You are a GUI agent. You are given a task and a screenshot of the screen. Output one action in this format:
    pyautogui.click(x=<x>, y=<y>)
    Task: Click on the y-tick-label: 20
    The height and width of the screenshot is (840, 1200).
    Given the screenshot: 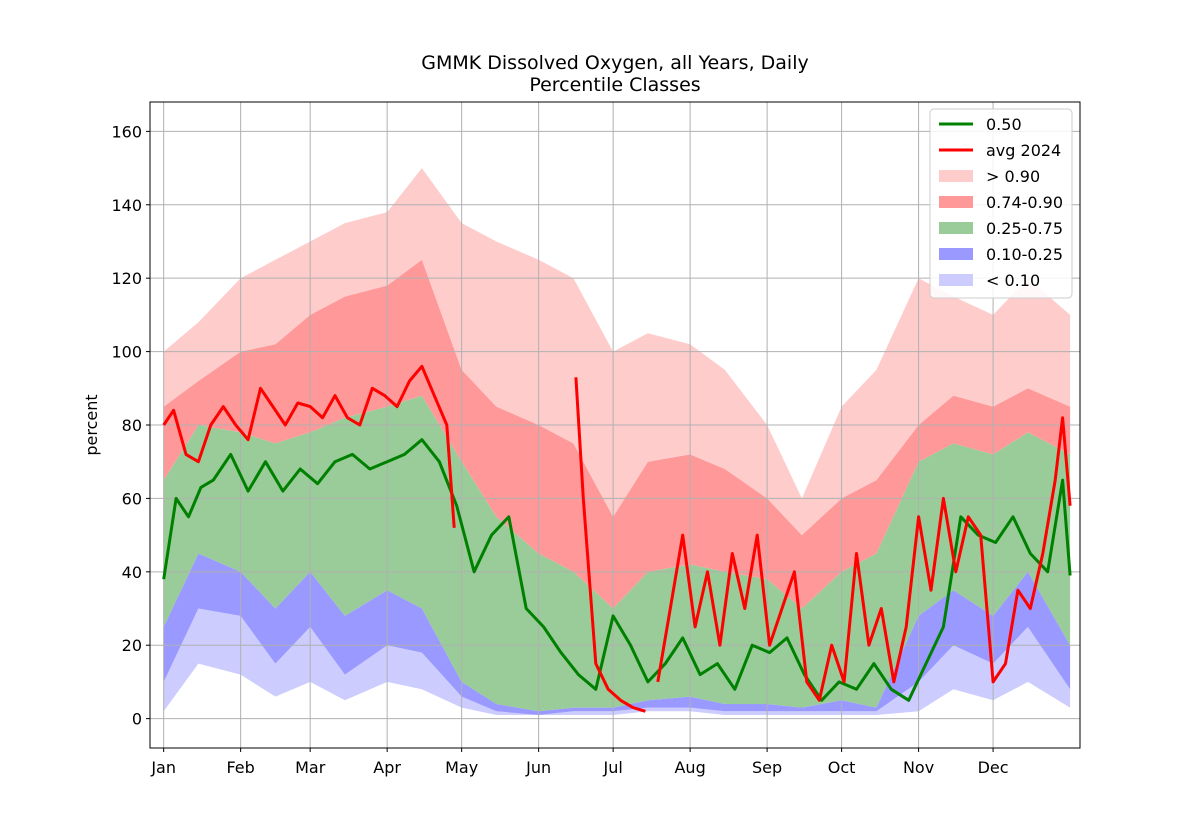 What is the action you would take?
    pyautogui.click(x=132, y=645)
    